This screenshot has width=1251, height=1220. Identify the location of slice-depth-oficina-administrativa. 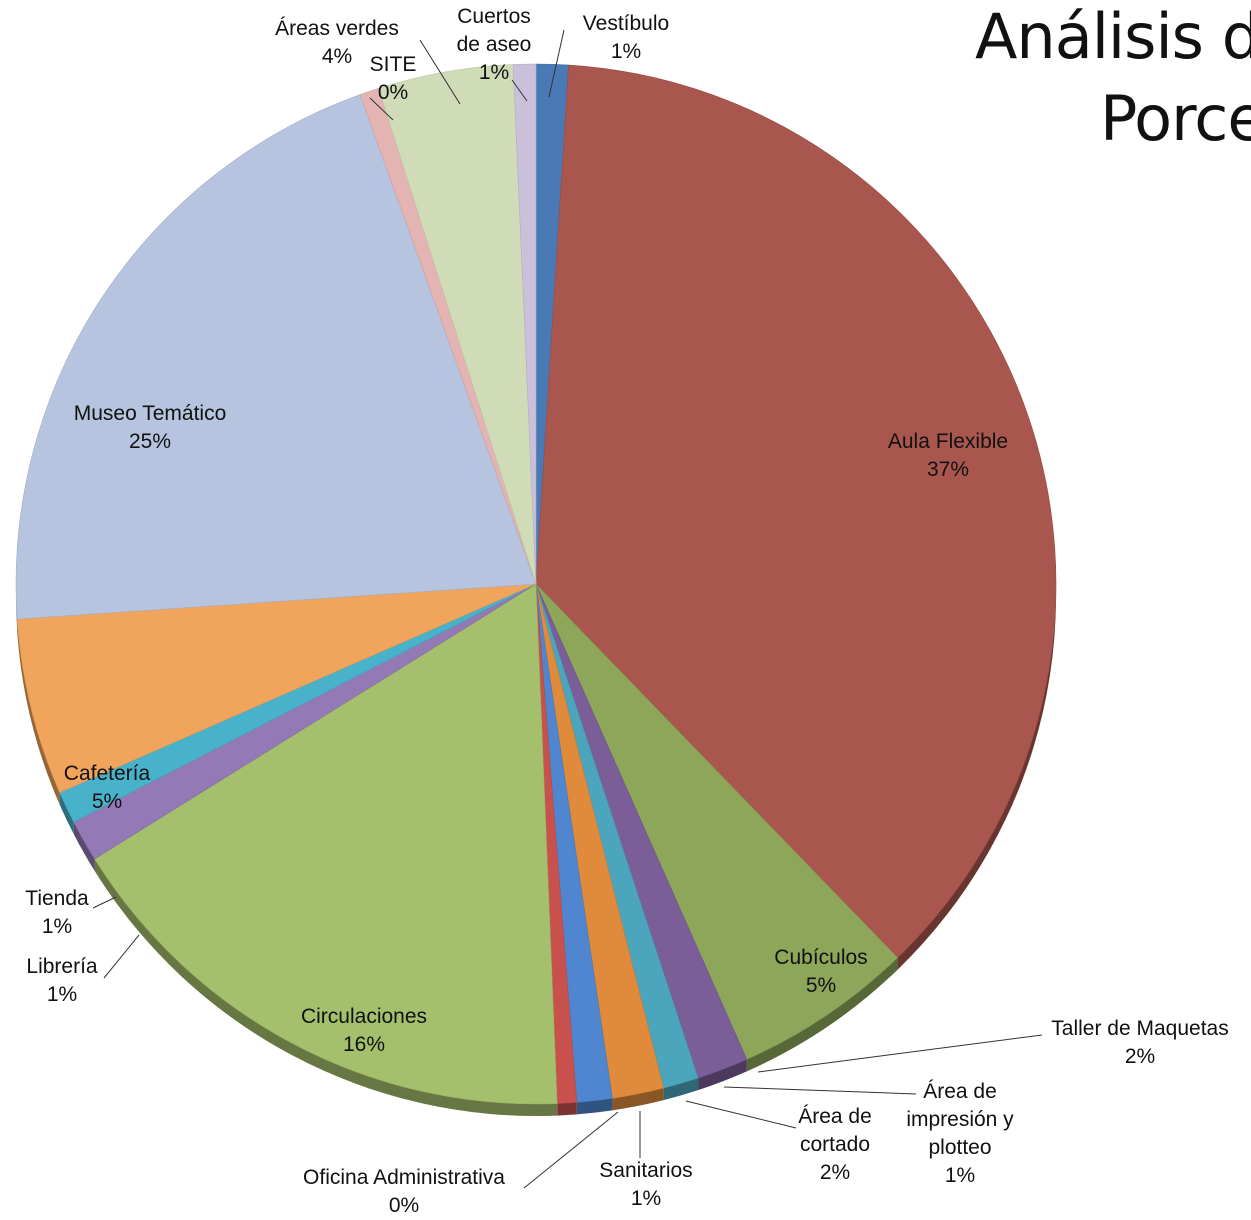
(567, 1109).